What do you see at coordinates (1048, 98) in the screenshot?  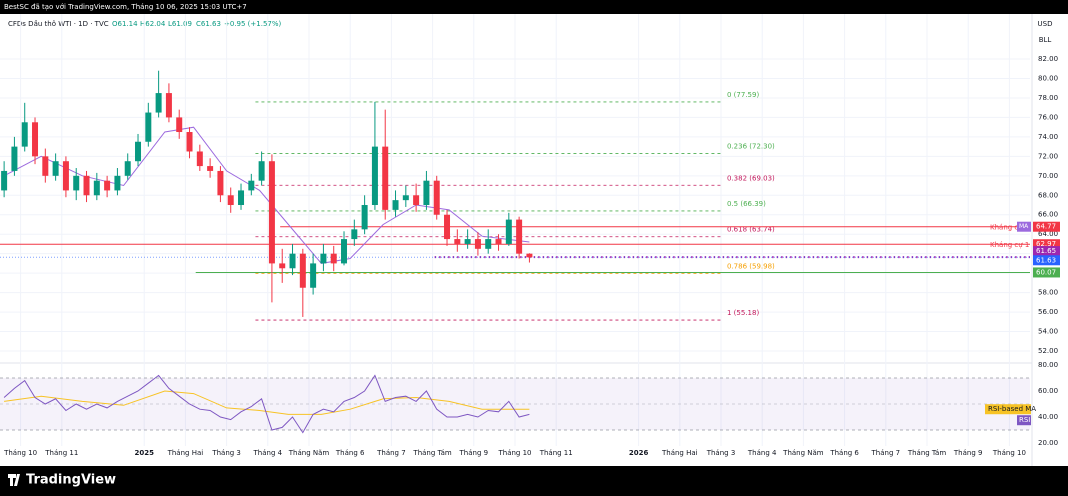 I see `y-tick-label: 78.00` at bounding box center [1048, 98].